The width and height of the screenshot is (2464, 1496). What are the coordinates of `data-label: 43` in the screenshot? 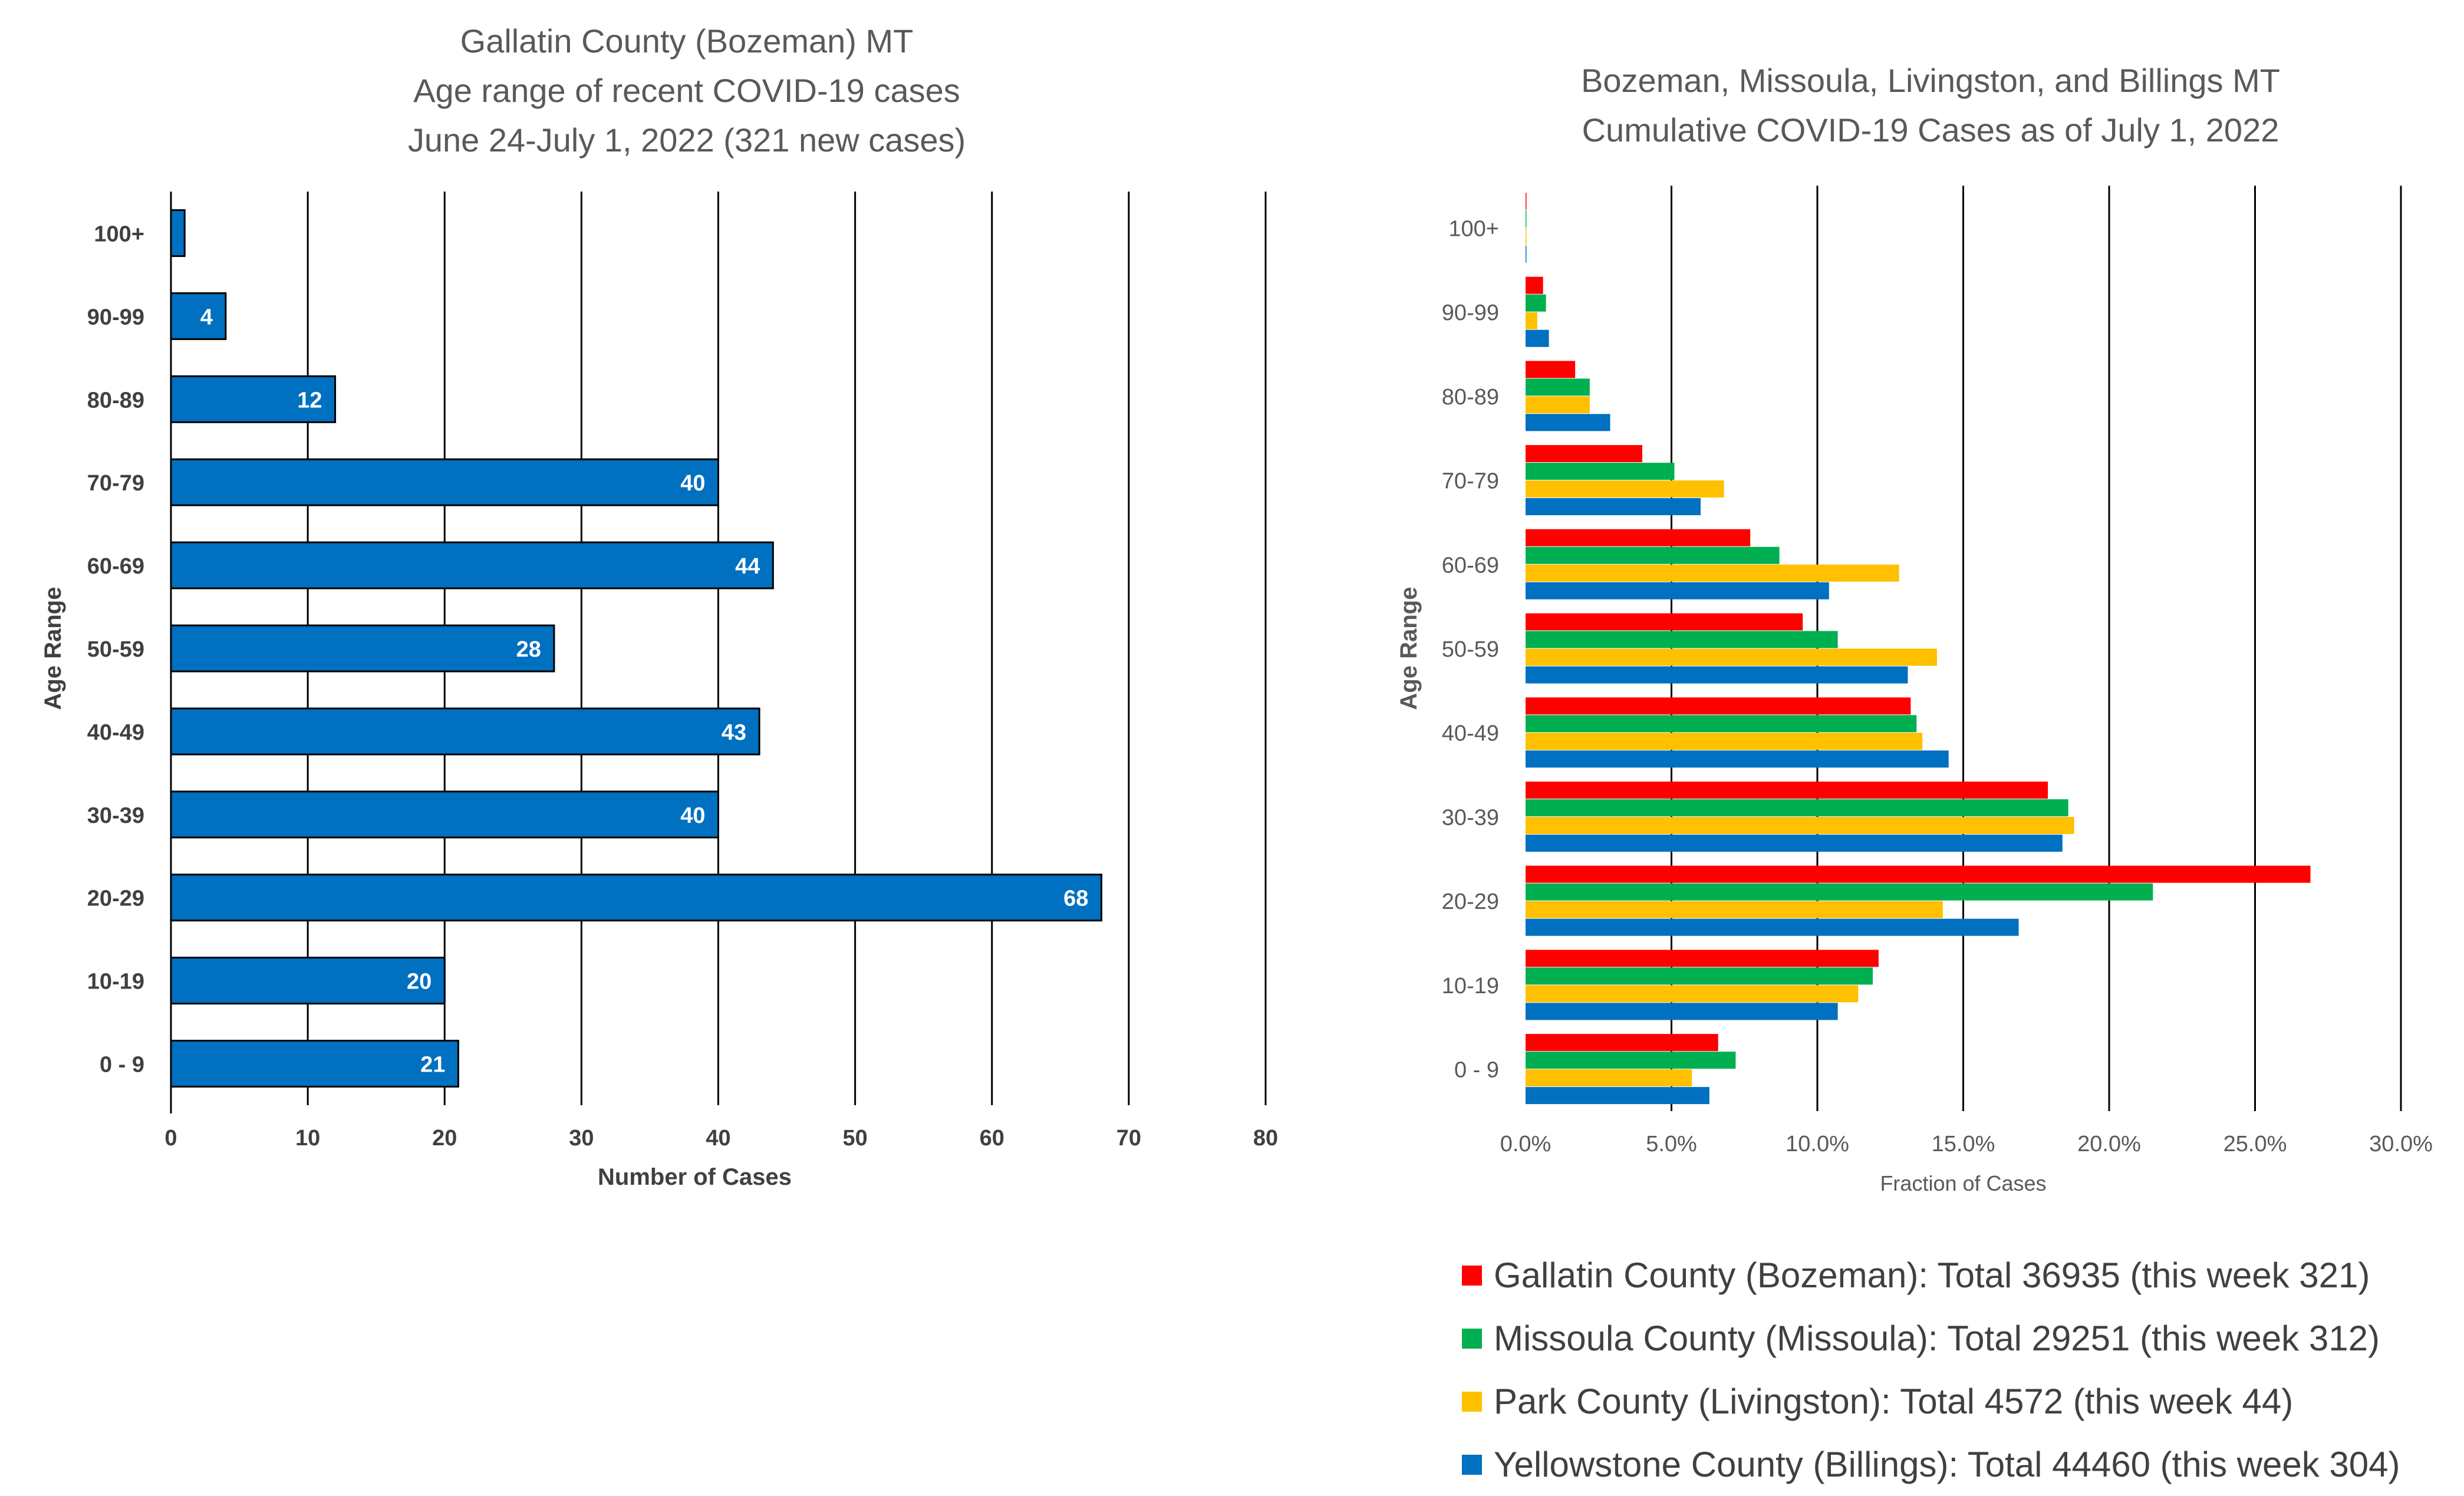 It's located at (734, 732).